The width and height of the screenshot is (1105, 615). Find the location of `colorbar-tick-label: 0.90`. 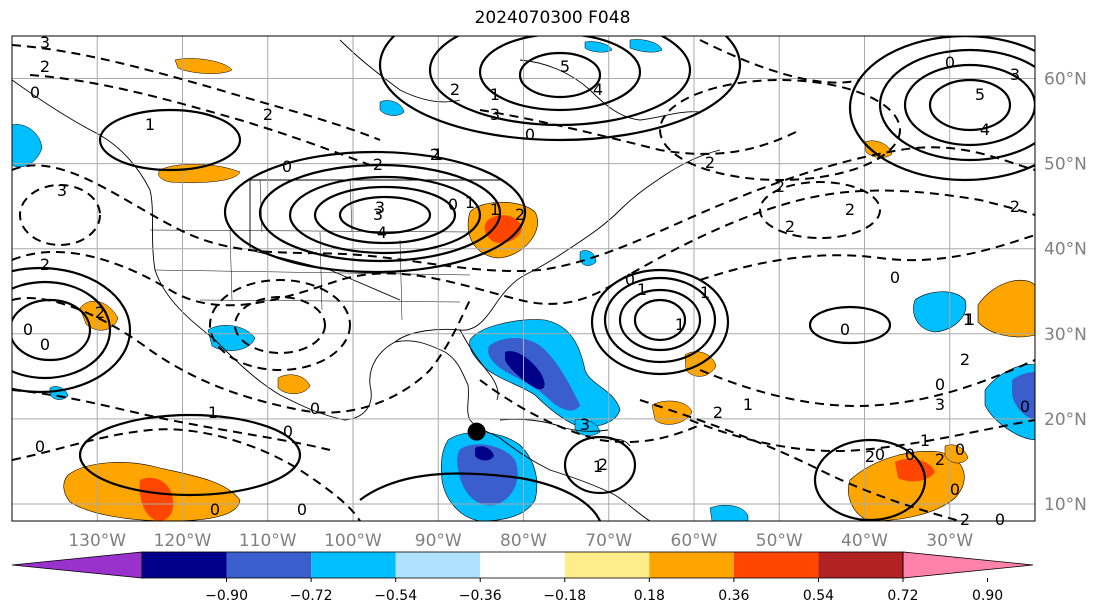

colorbar-tick-label: 0.90 is located at coordinates (987, 596).